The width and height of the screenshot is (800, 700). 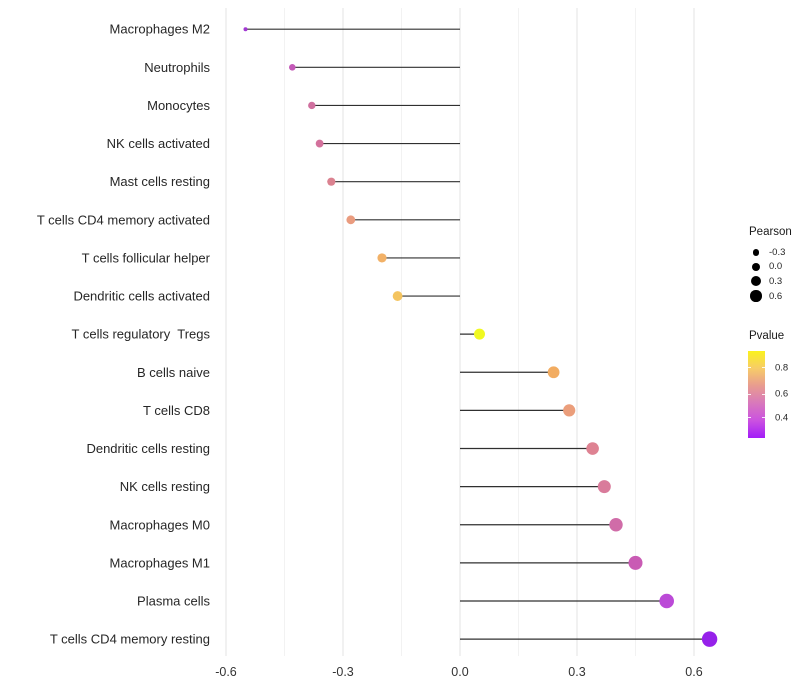 I want to click on pvalue-colorbar-tick-label: 0.4, so click(x=782, y=418).